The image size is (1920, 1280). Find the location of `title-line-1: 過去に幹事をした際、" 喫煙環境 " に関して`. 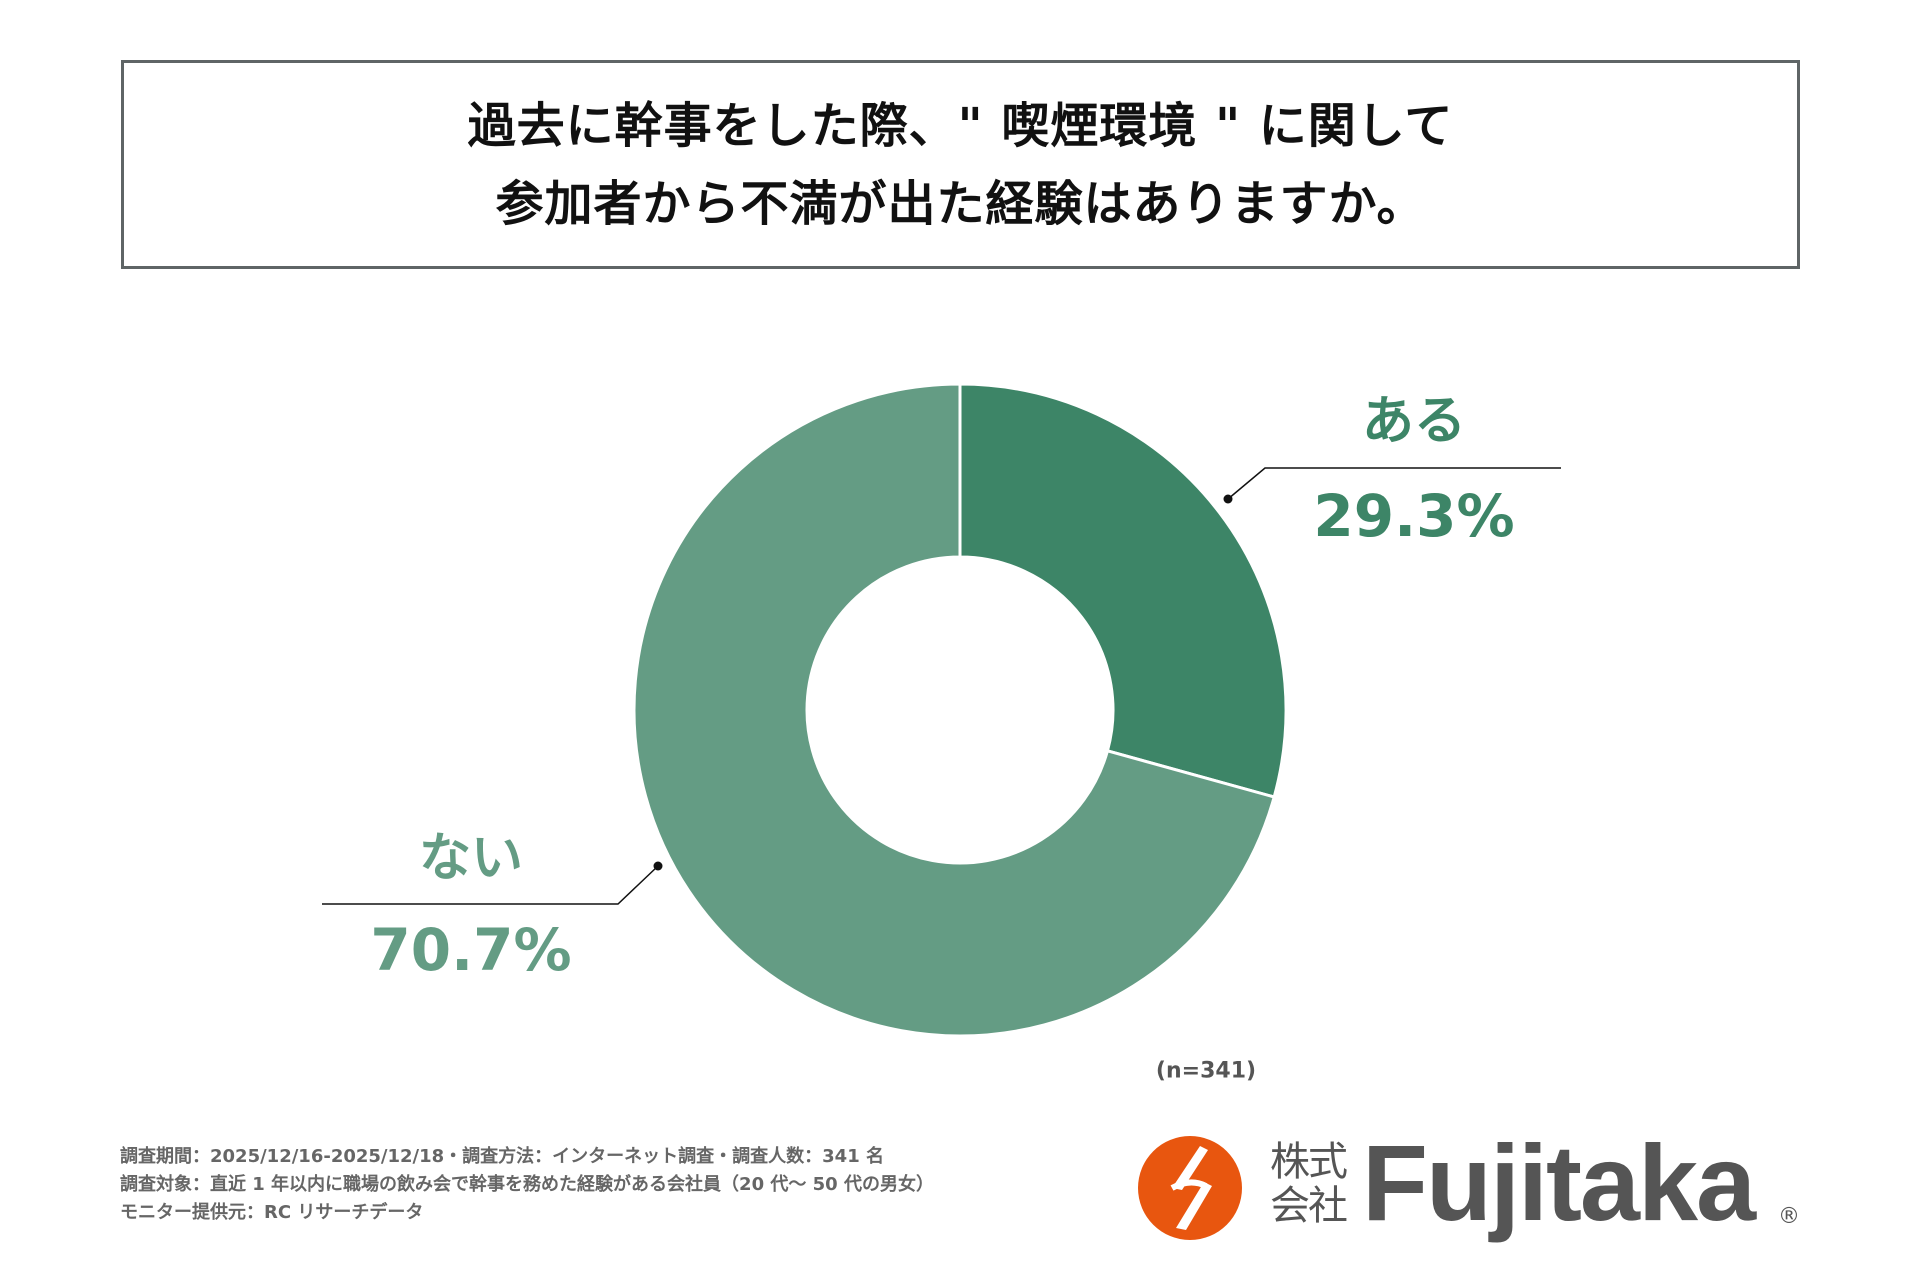

title-line-1: 過去に幹事をした際、" 喫煙環境 " に関して is located at coordinates (960, 125).